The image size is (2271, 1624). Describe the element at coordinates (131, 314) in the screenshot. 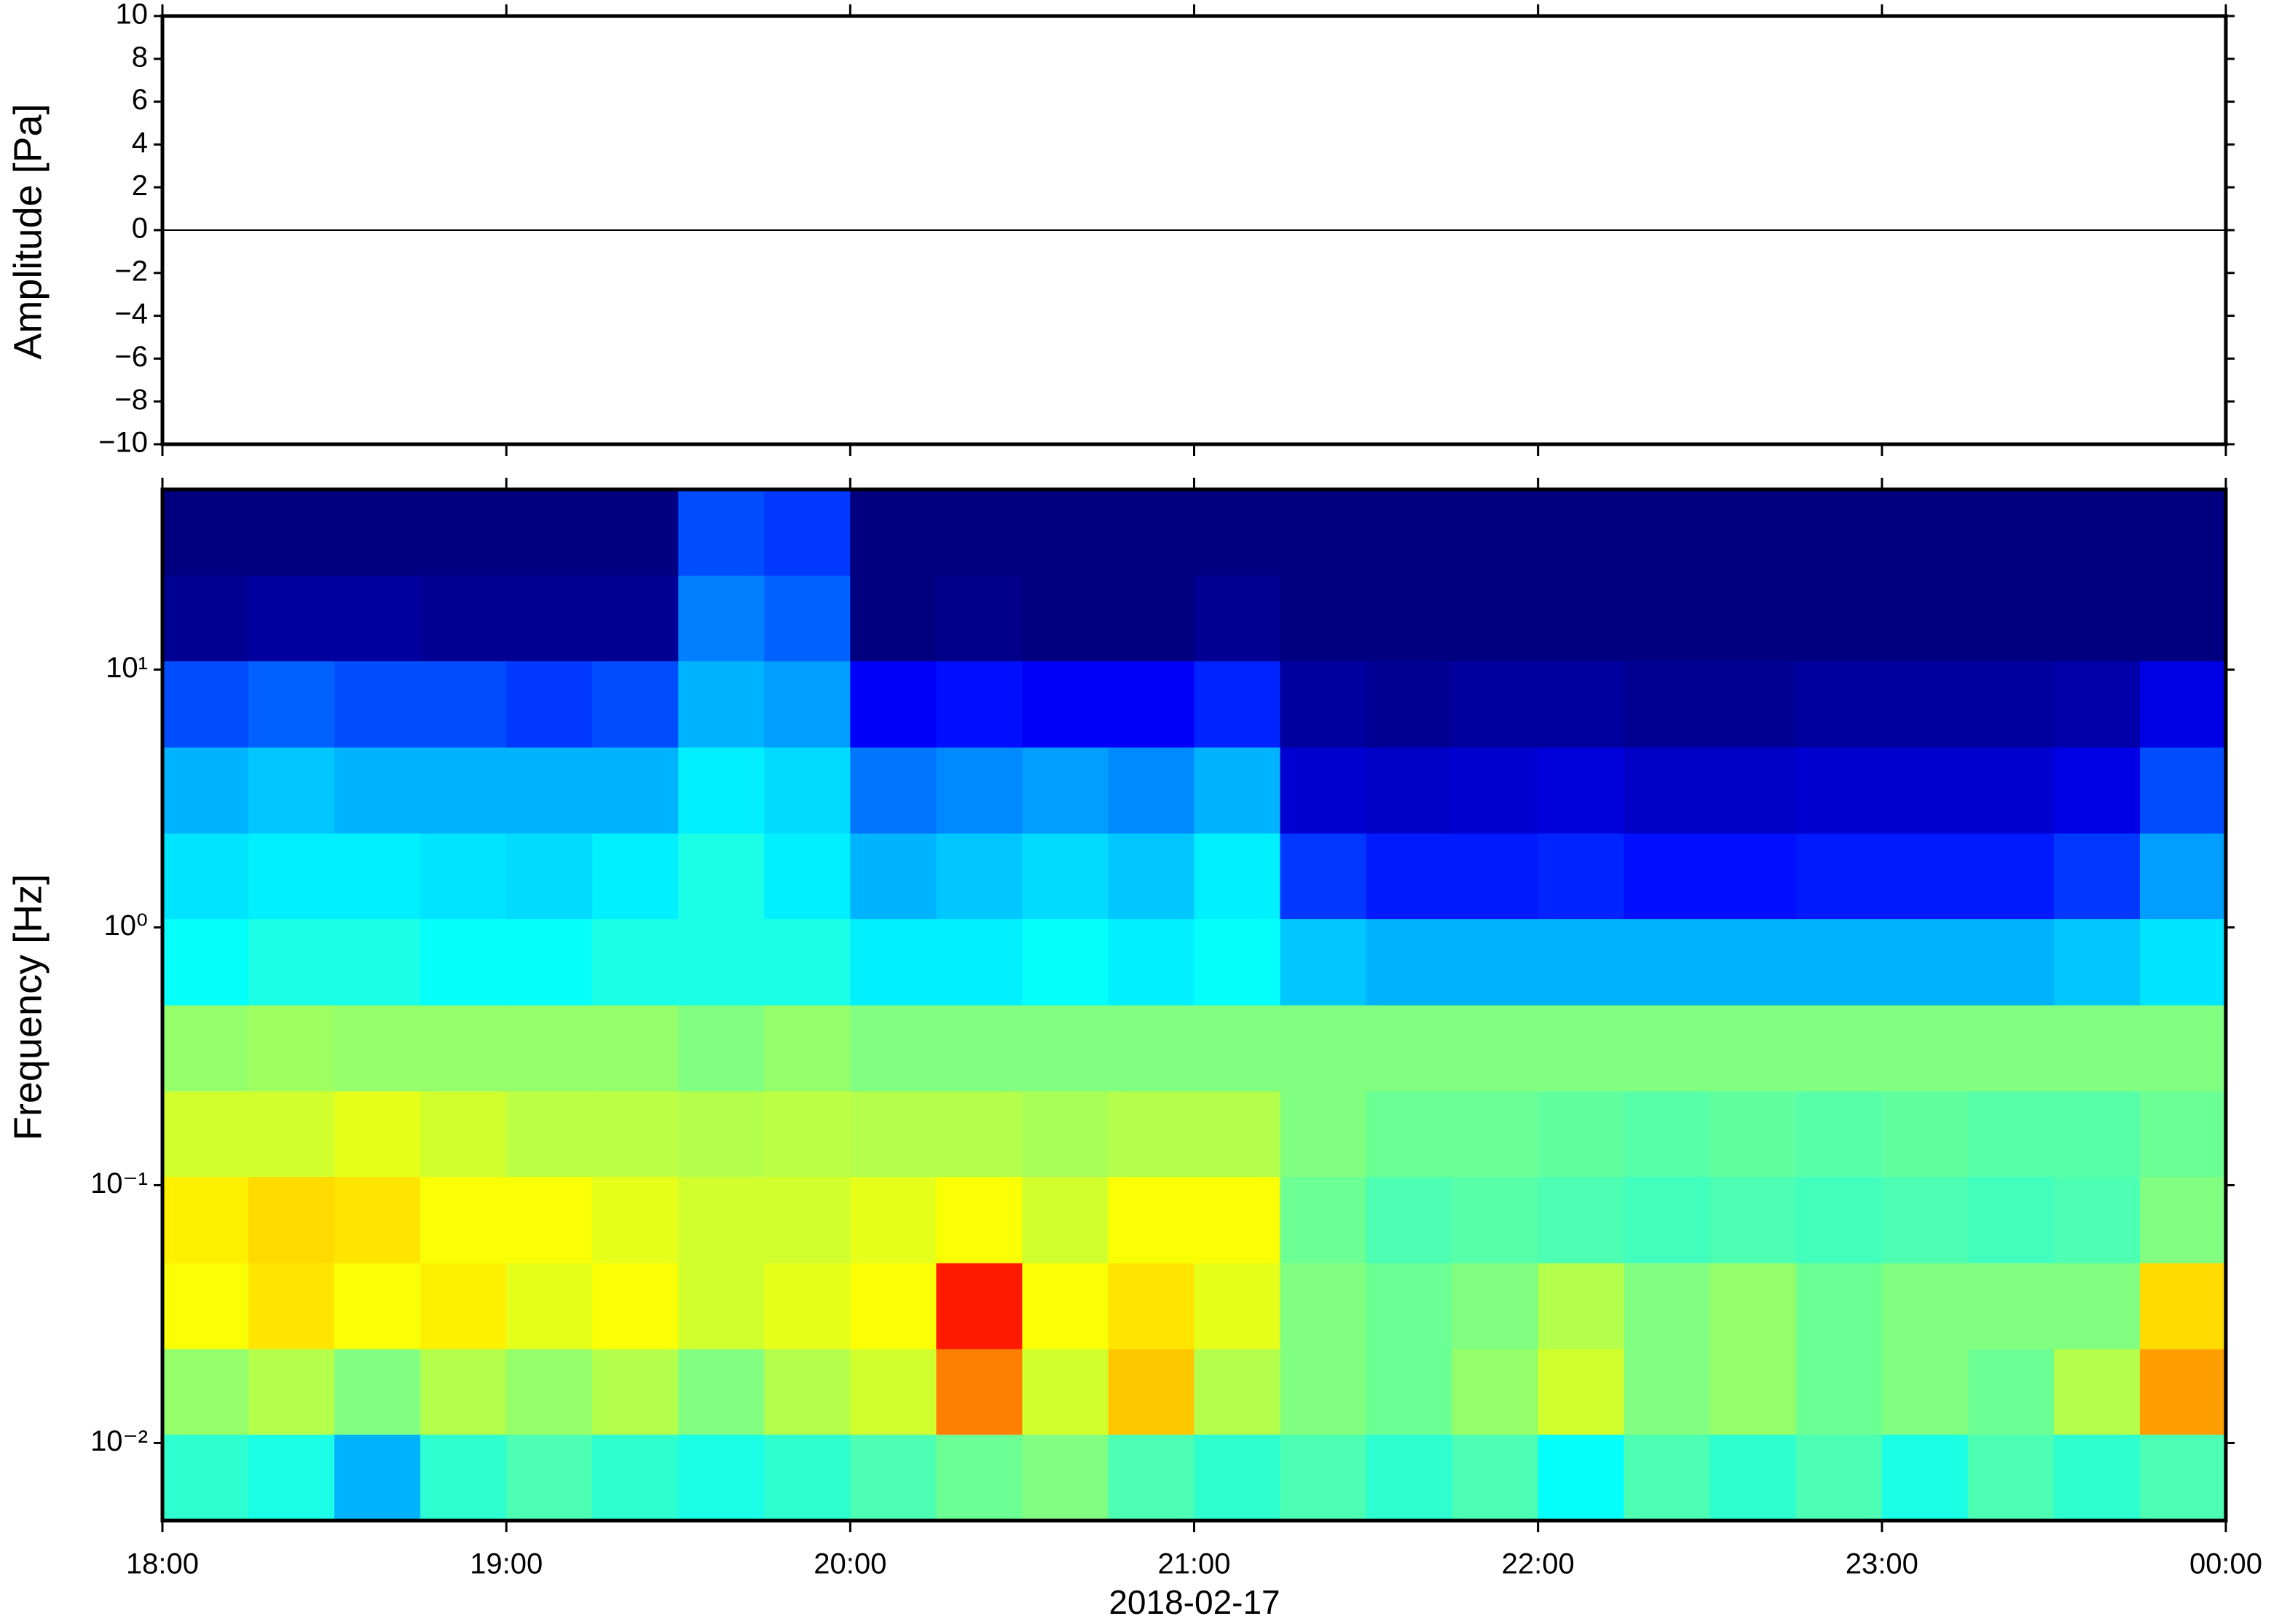

I see `y-tick-label: −4` at that location.